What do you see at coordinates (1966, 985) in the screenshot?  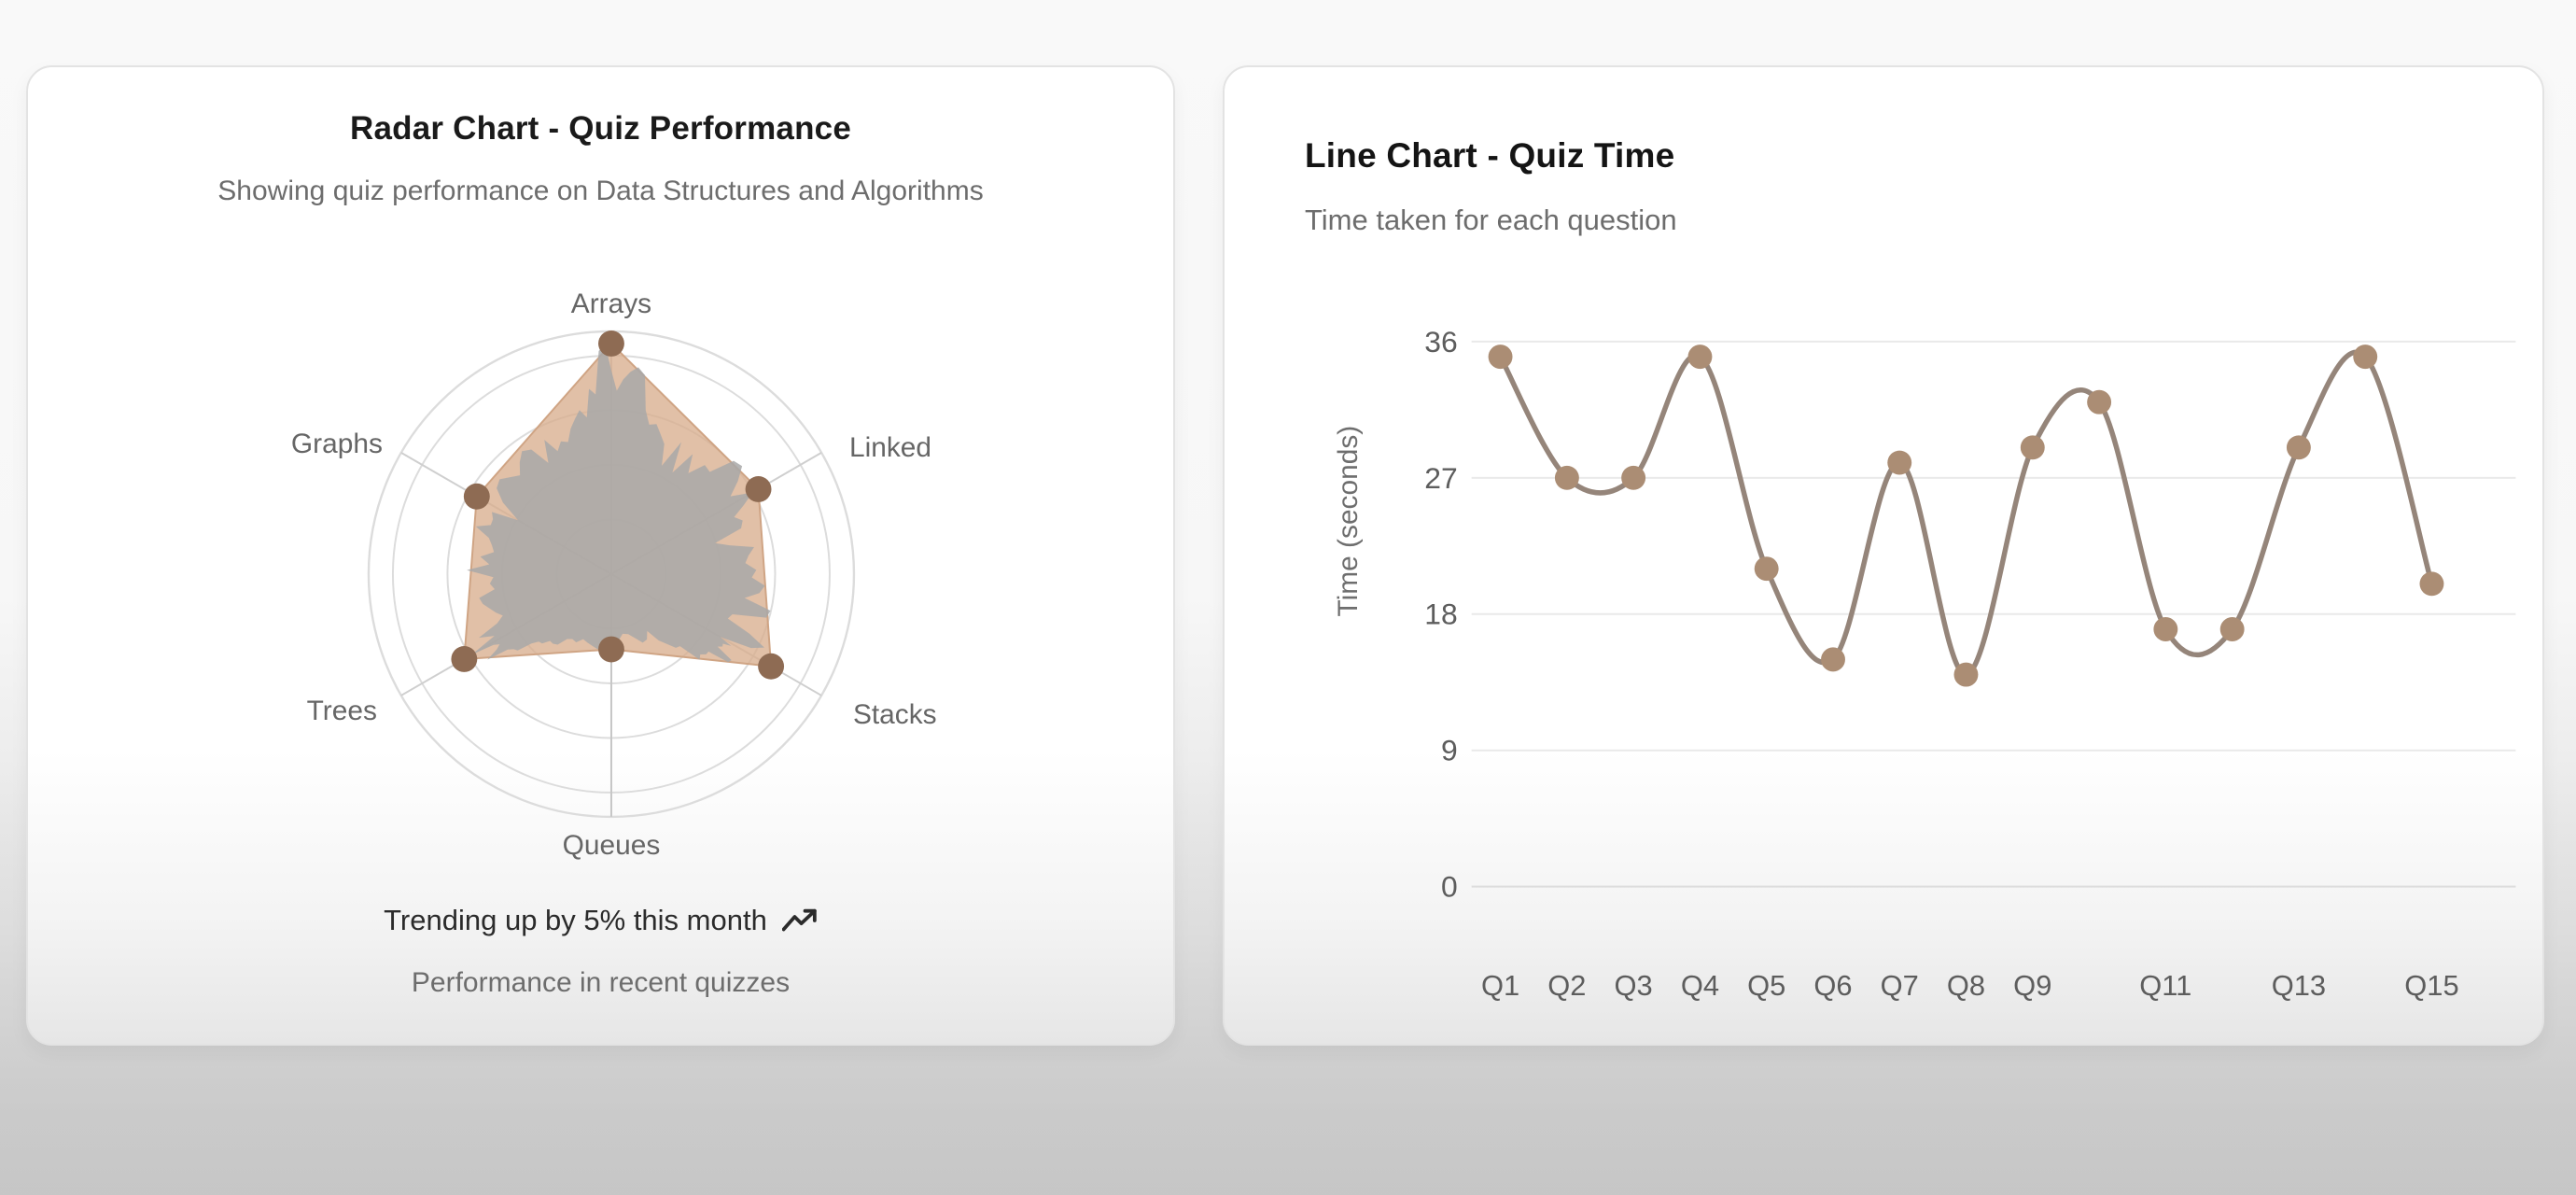 I see `x-tick-label-q8: Q8` at bounding box center [1966, 985].